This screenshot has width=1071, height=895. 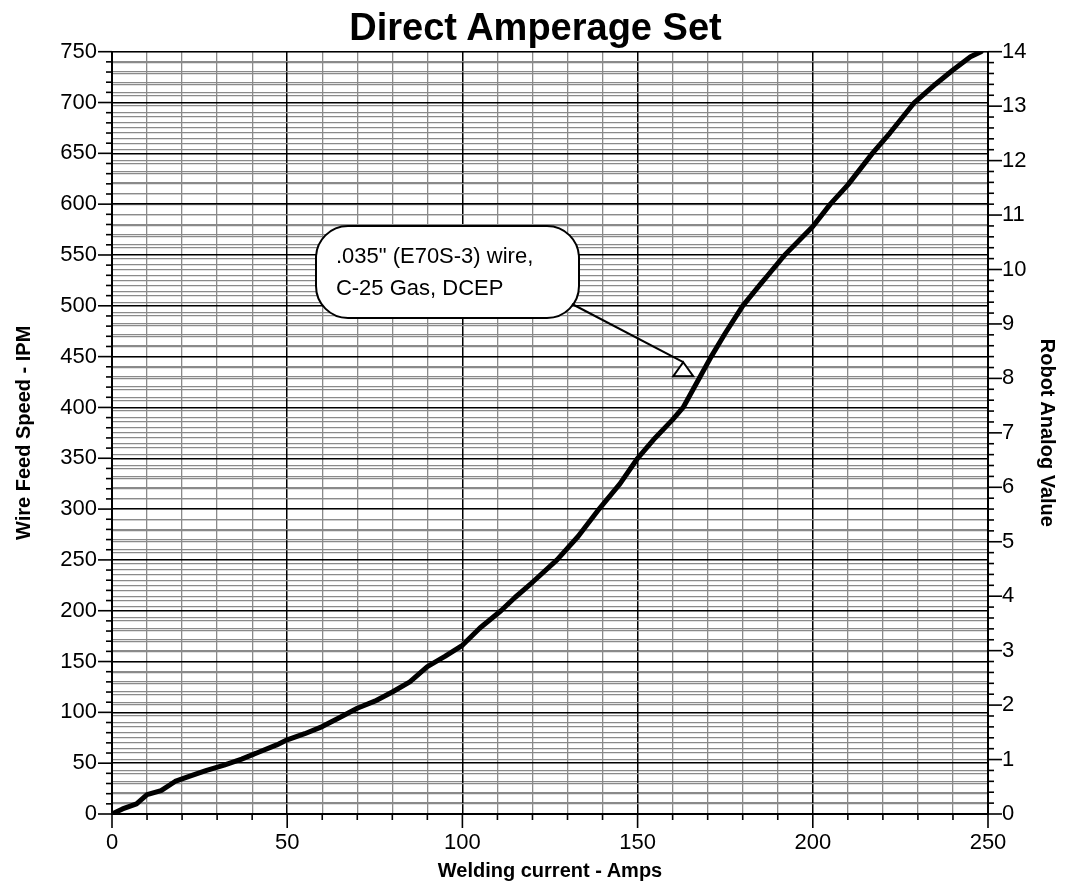 I want to click on y-tick-label: 100, so click(x=78, y=711).